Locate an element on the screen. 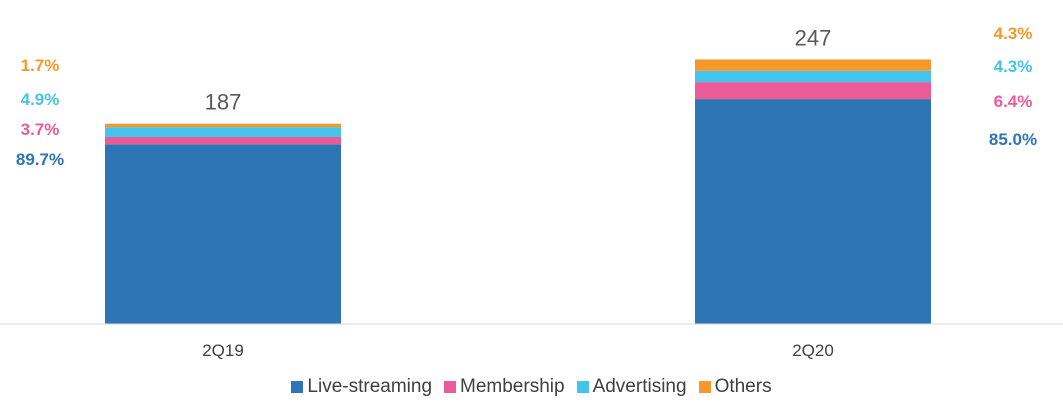 Image resolution: width=1063 pixels, height=403 pixels. bar-segment-others-2q20 is located at coordinates (813, 65).